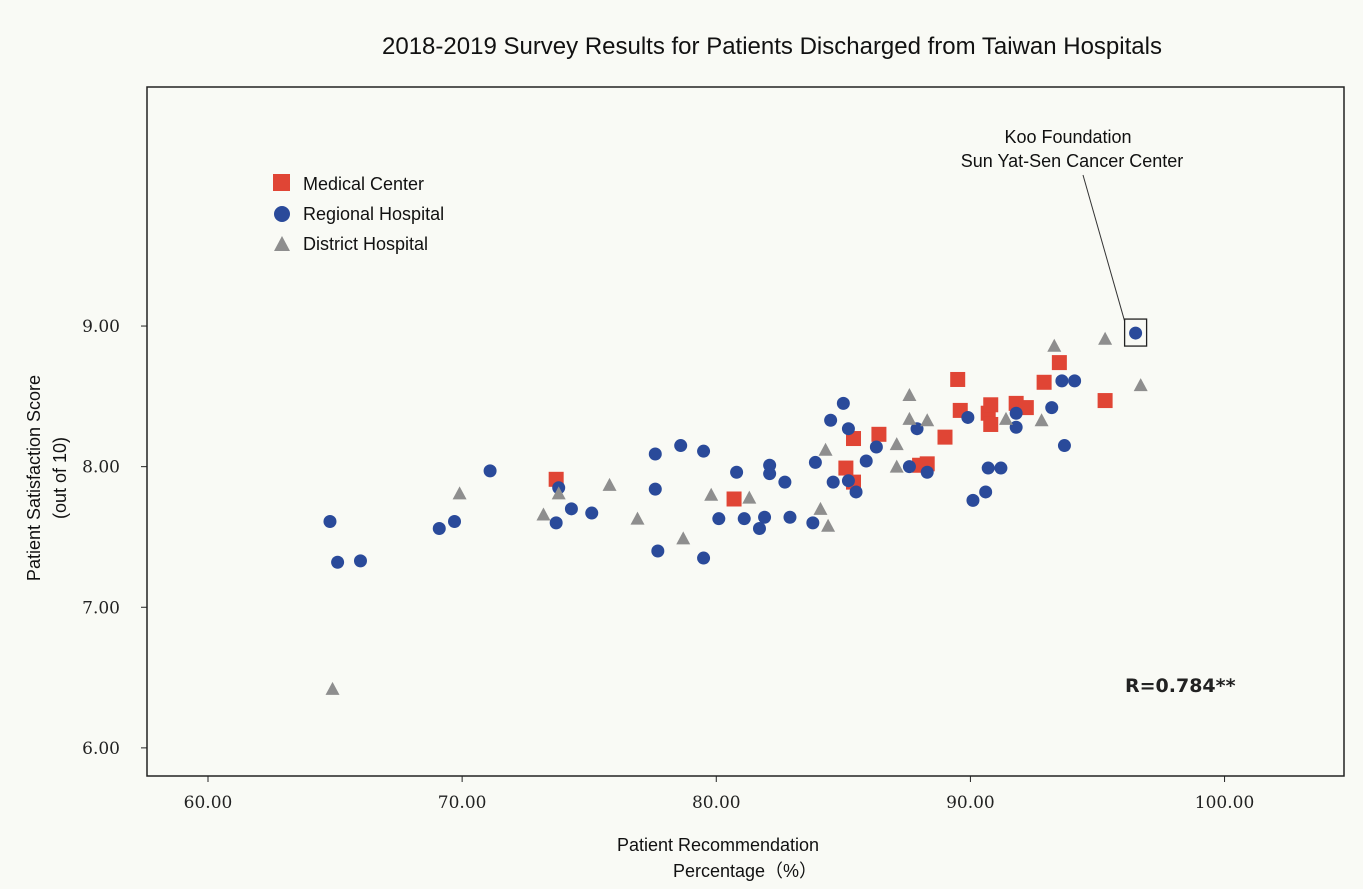  Describe the element at coordinates (1072, 161) in the screenshot. I see `annotation-line2: Sun Yat-Sen Cancer Center` at that location.